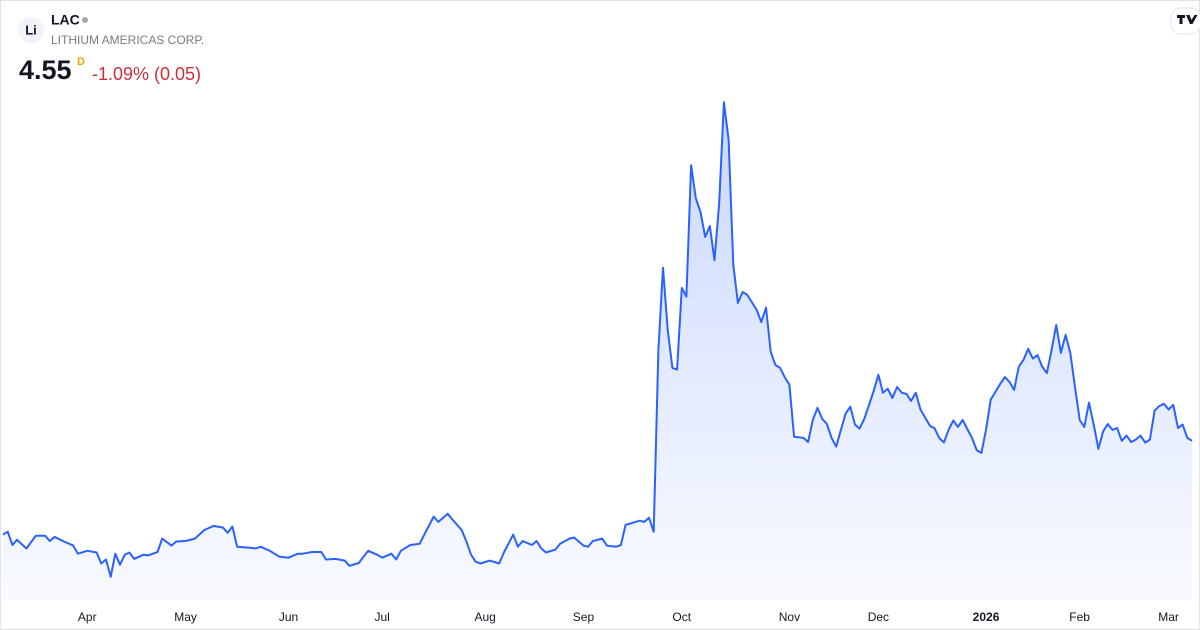 This screenshot has height=630, width=1200. What do you see at coordinates (87, 617) in the screenshot?
I see `x-tick-label: Apr` at bounding box center [87, 617].